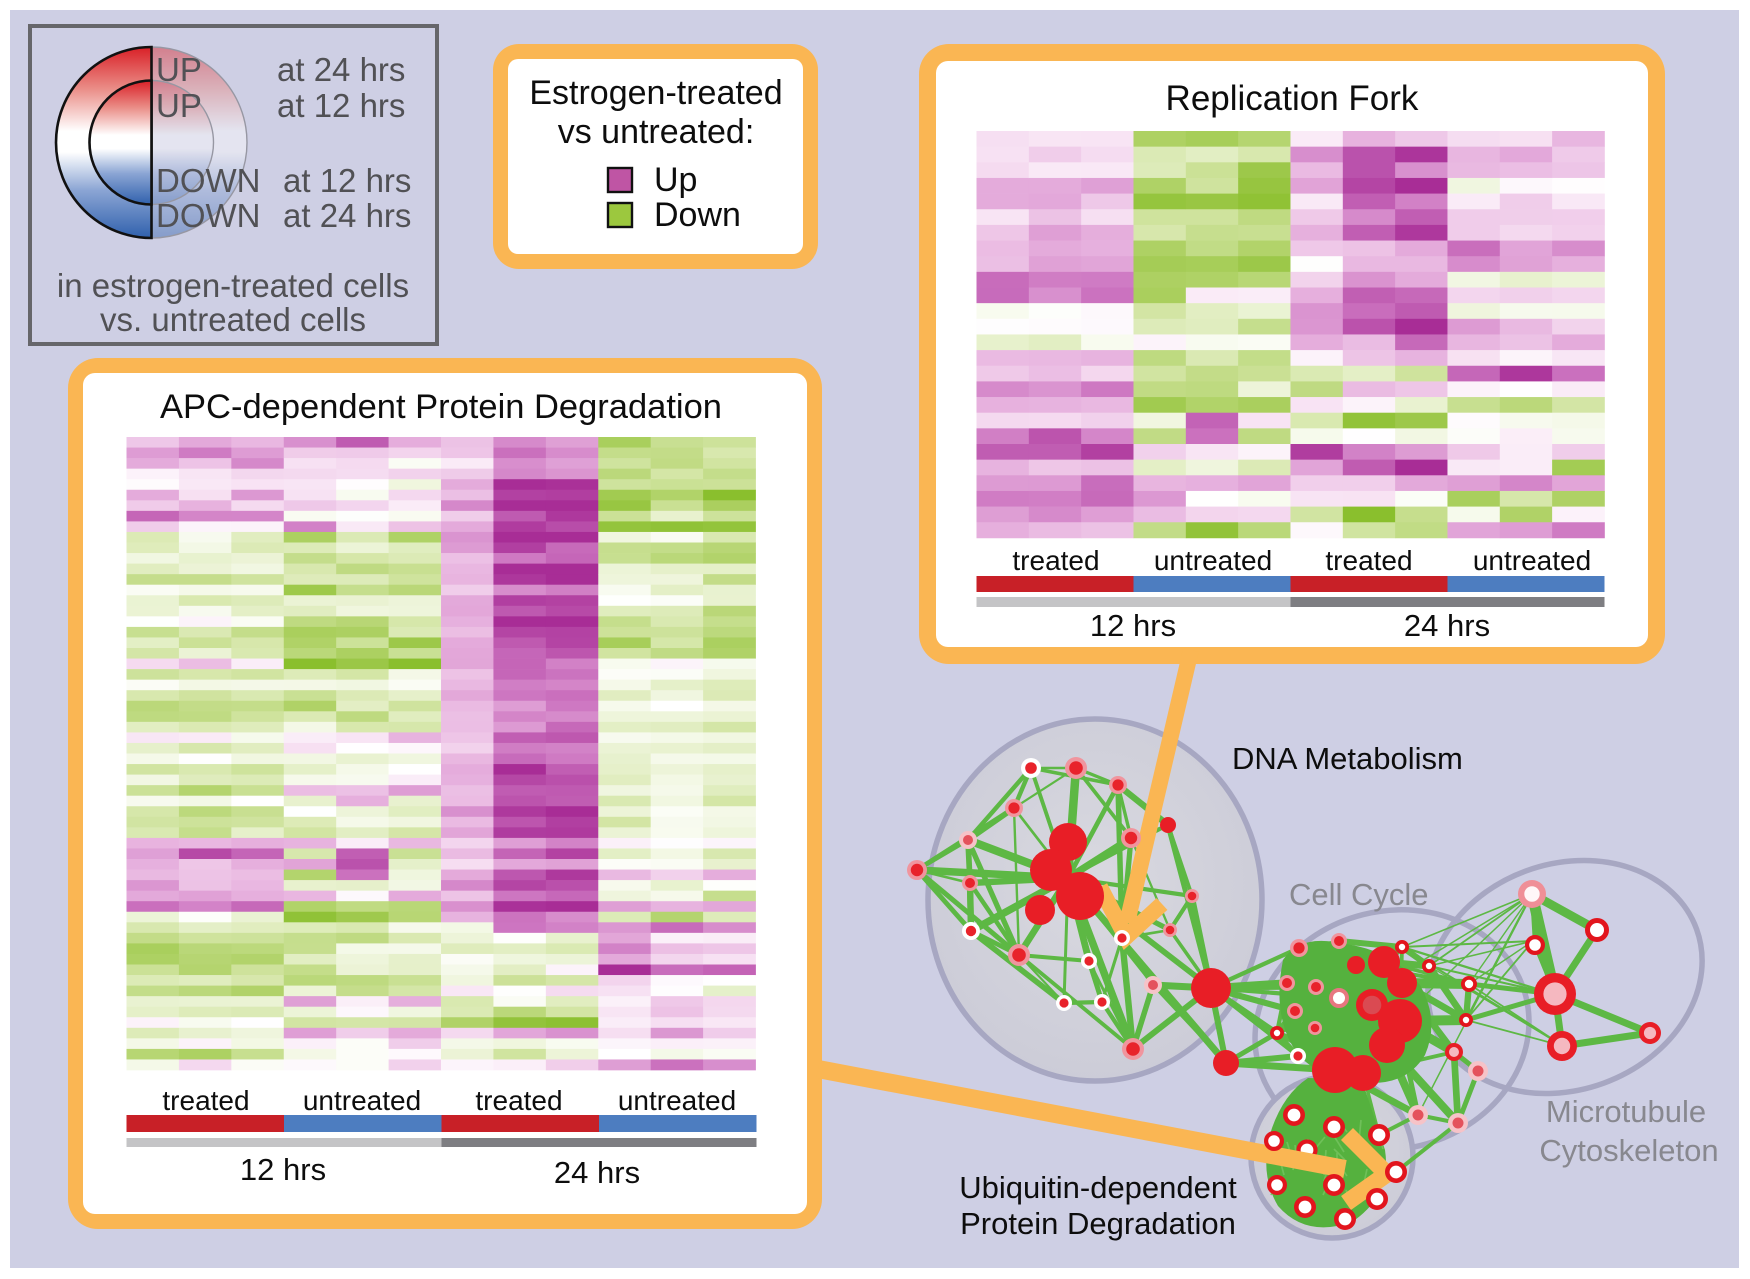 The height and width of the screenshot is (1279, 1750). Describe the element at coordinates (1359, 894) in the screenshot. I see `svg-text: Cell Cycle` at that location.